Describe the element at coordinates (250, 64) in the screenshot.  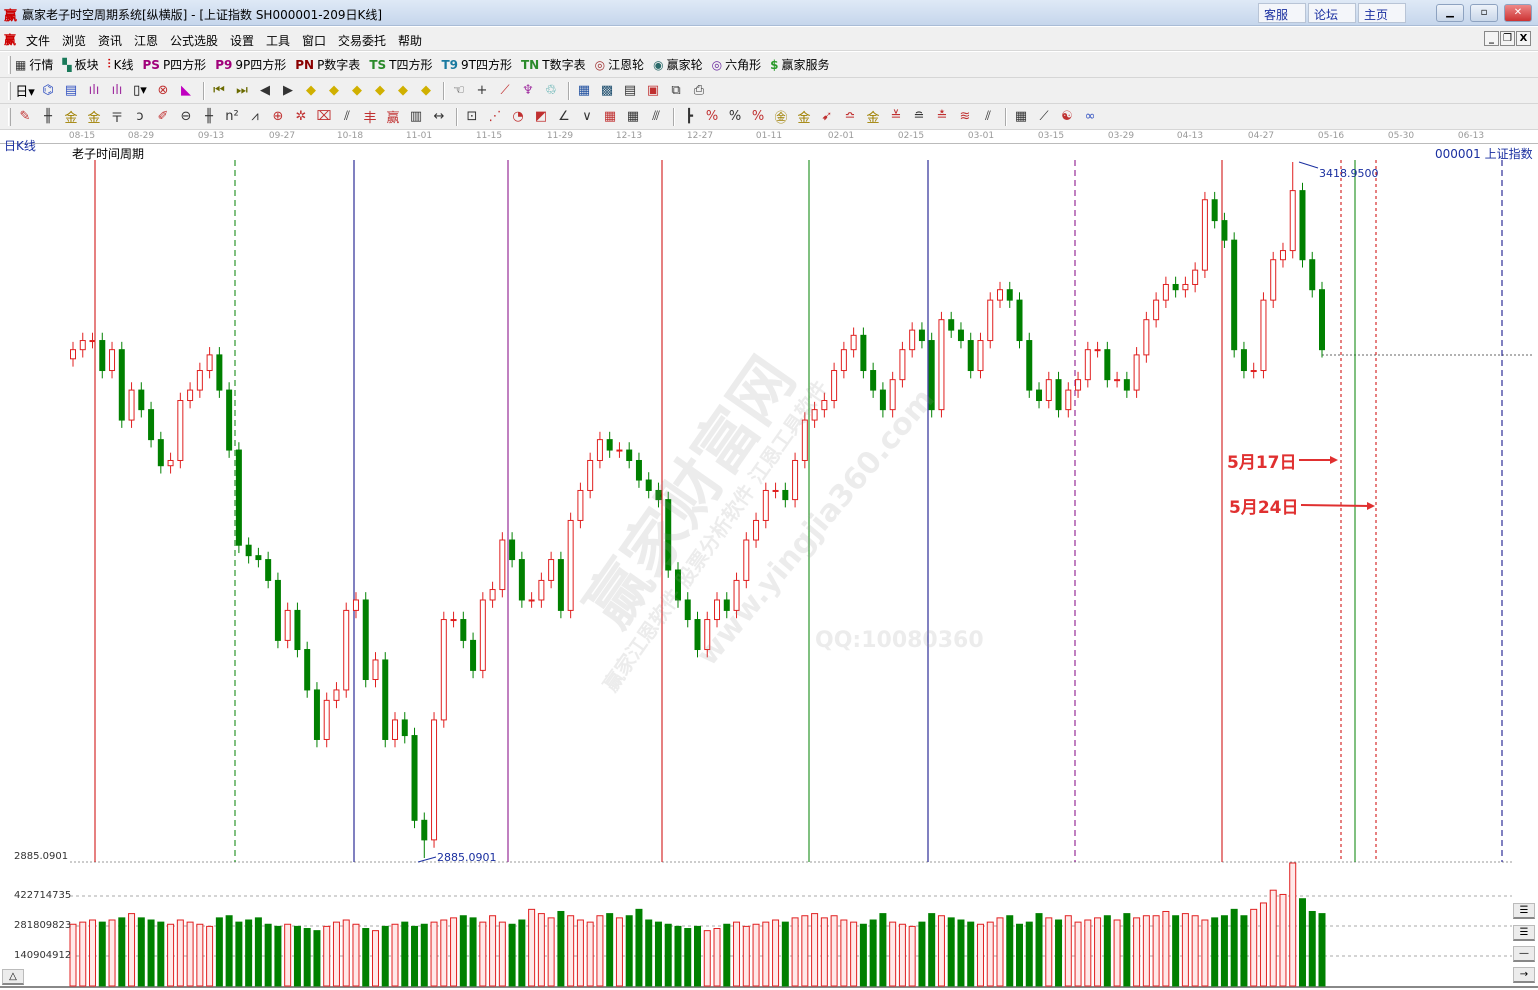
I see `toolbar-button-p9: P9 9P四方形` at that location.